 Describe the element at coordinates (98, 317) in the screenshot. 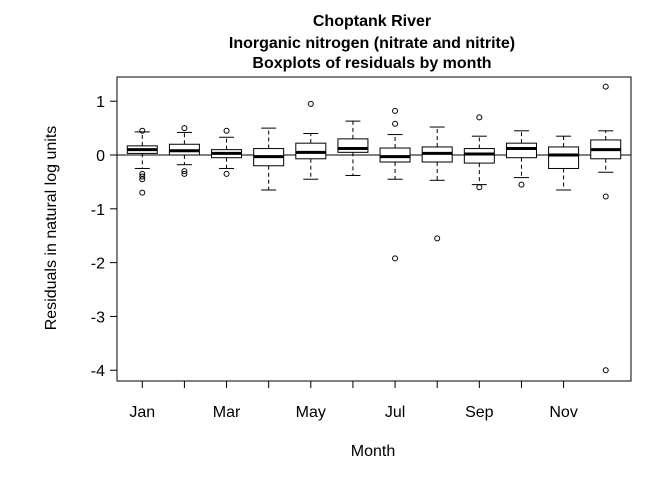

I see `y-tick-label: -3` at that location.